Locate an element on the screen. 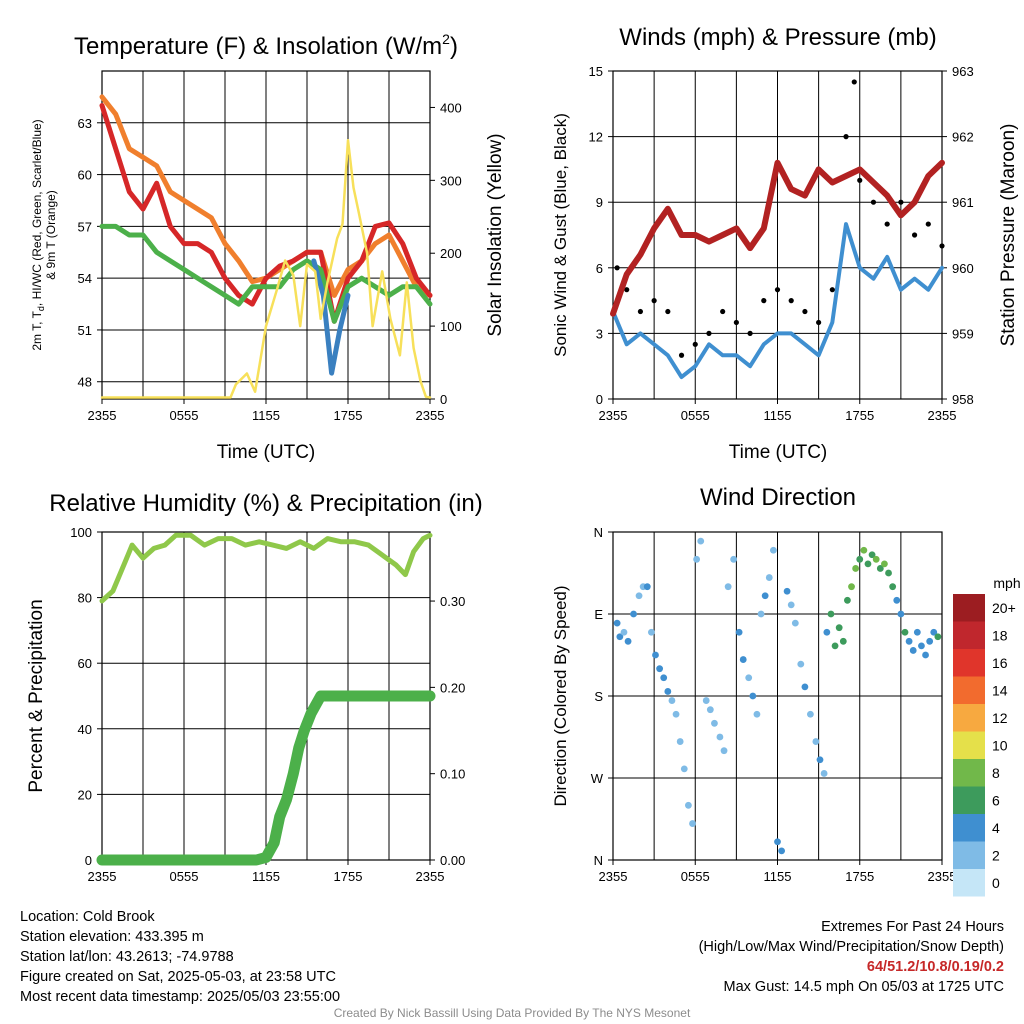  direction-tick-label: N is located at coordinates (598, 532).